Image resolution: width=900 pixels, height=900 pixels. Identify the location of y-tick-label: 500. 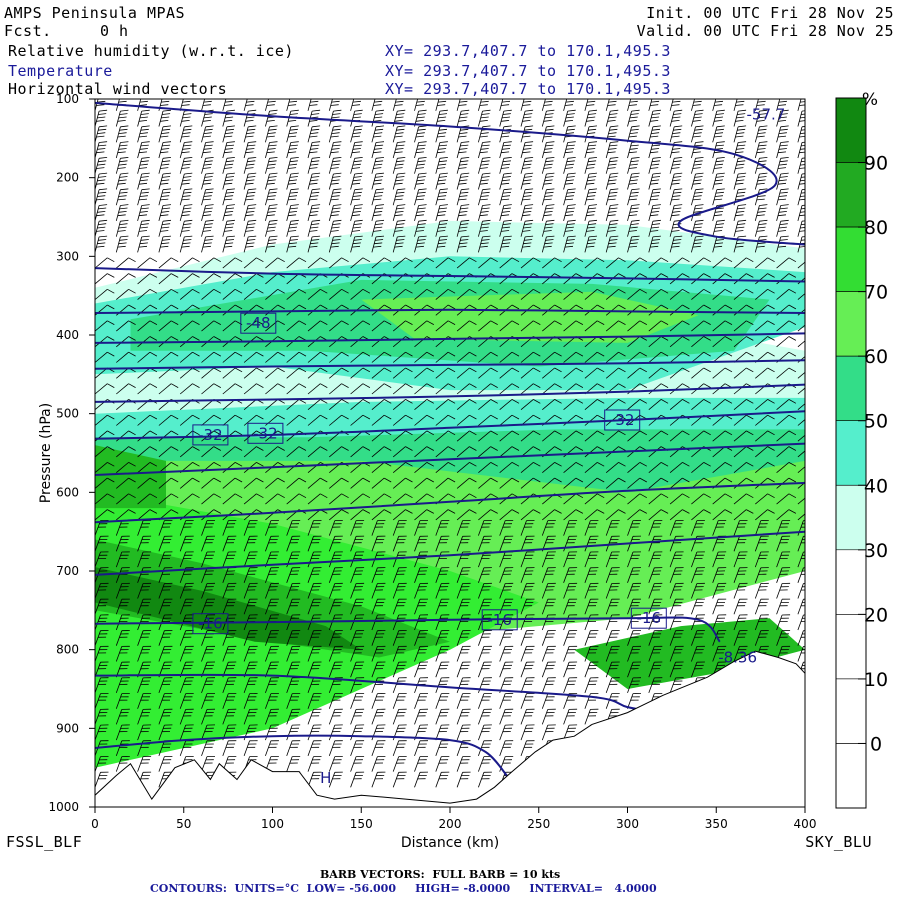
(67, 414).